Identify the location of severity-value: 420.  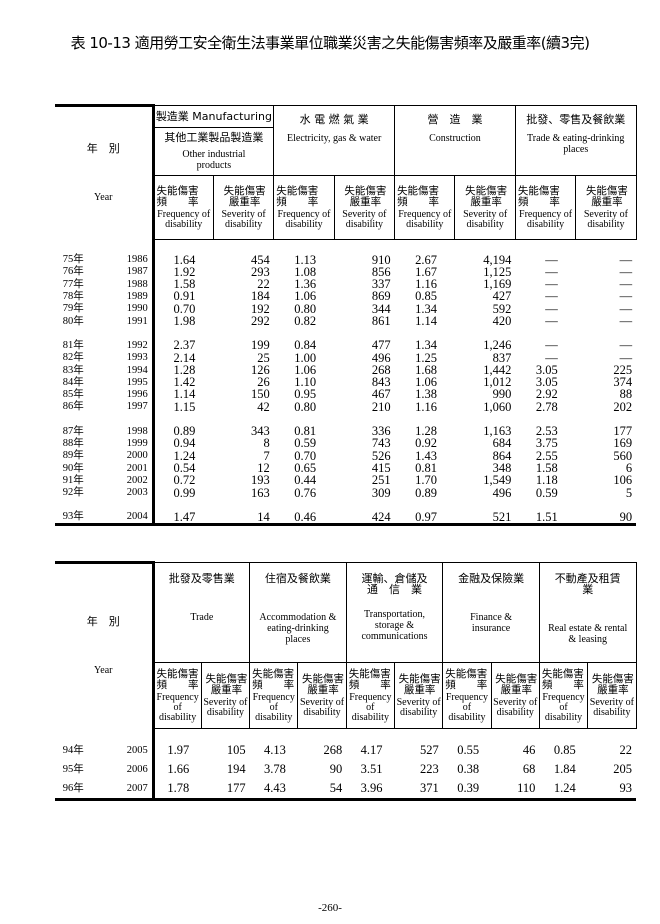
(502, 320).